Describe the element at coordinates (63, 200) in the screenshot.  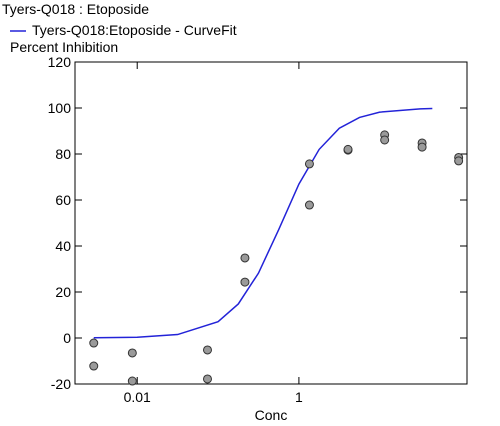
I see `y-tick-label: 60` at that location.